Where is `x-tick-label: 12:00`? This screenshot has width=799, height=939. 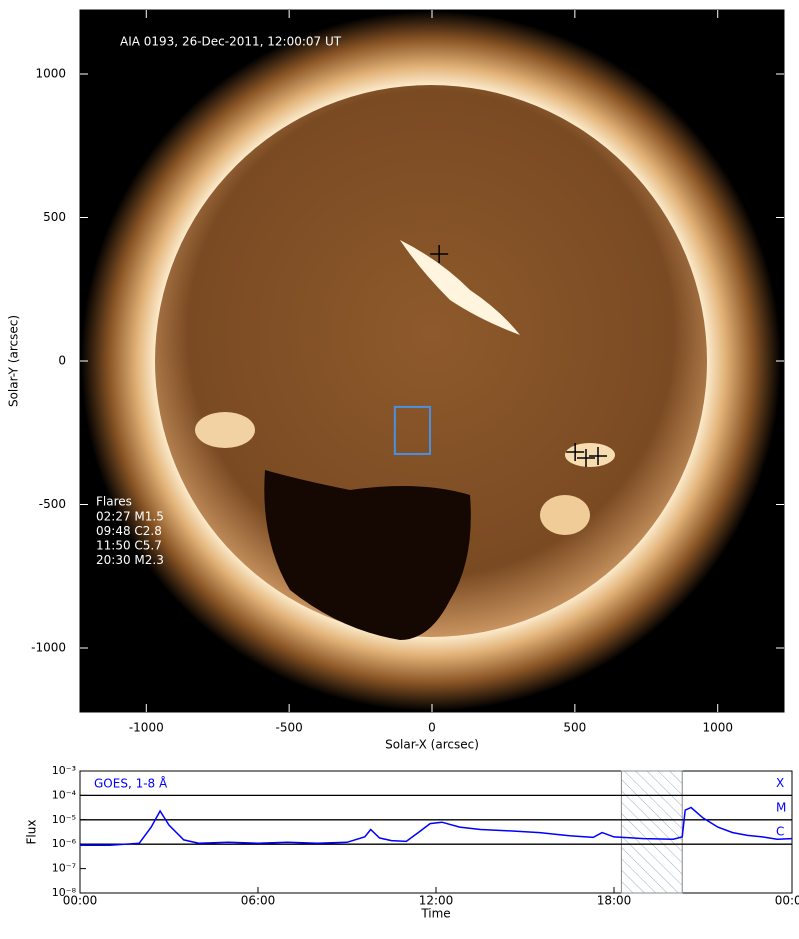
x-tick-label: 12:00 is located at coordinates (436, 901).